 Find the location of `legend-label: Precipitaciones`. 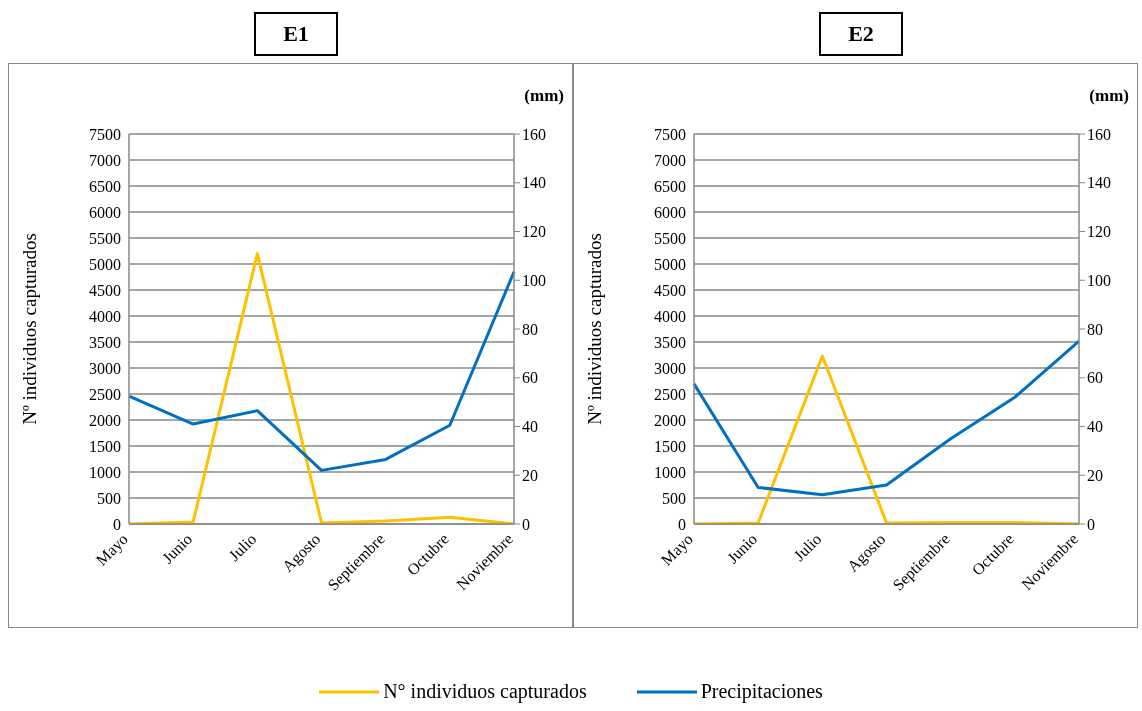

legend-label: Precipitaciones is located at coordinates (761, 691).